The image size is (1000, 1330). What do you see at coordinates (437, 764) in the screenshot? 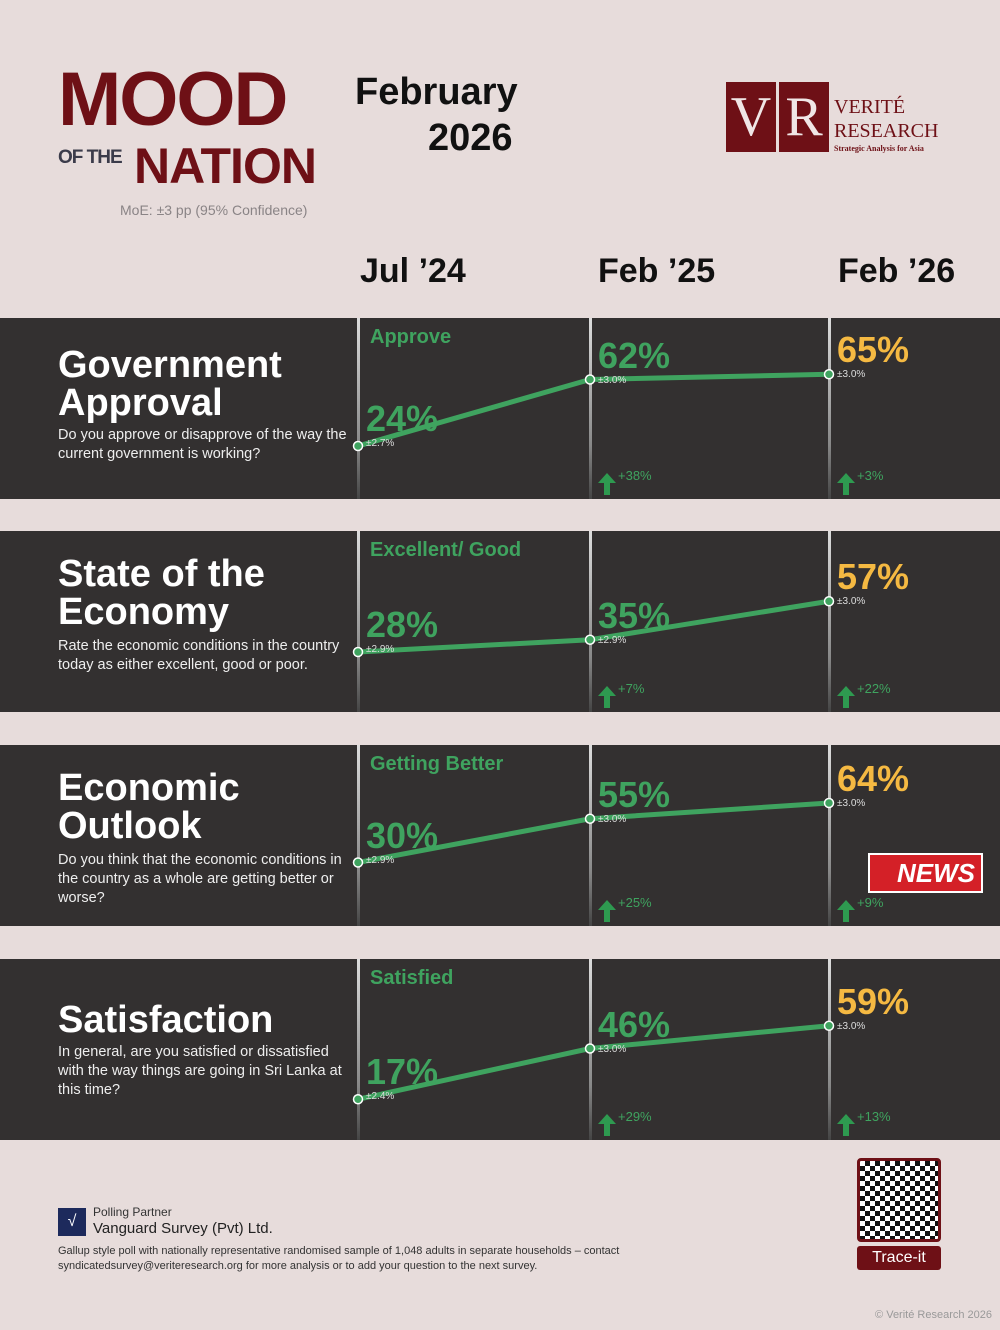
I see `metric-label: Getting Better` at bounding box center [437, 764].